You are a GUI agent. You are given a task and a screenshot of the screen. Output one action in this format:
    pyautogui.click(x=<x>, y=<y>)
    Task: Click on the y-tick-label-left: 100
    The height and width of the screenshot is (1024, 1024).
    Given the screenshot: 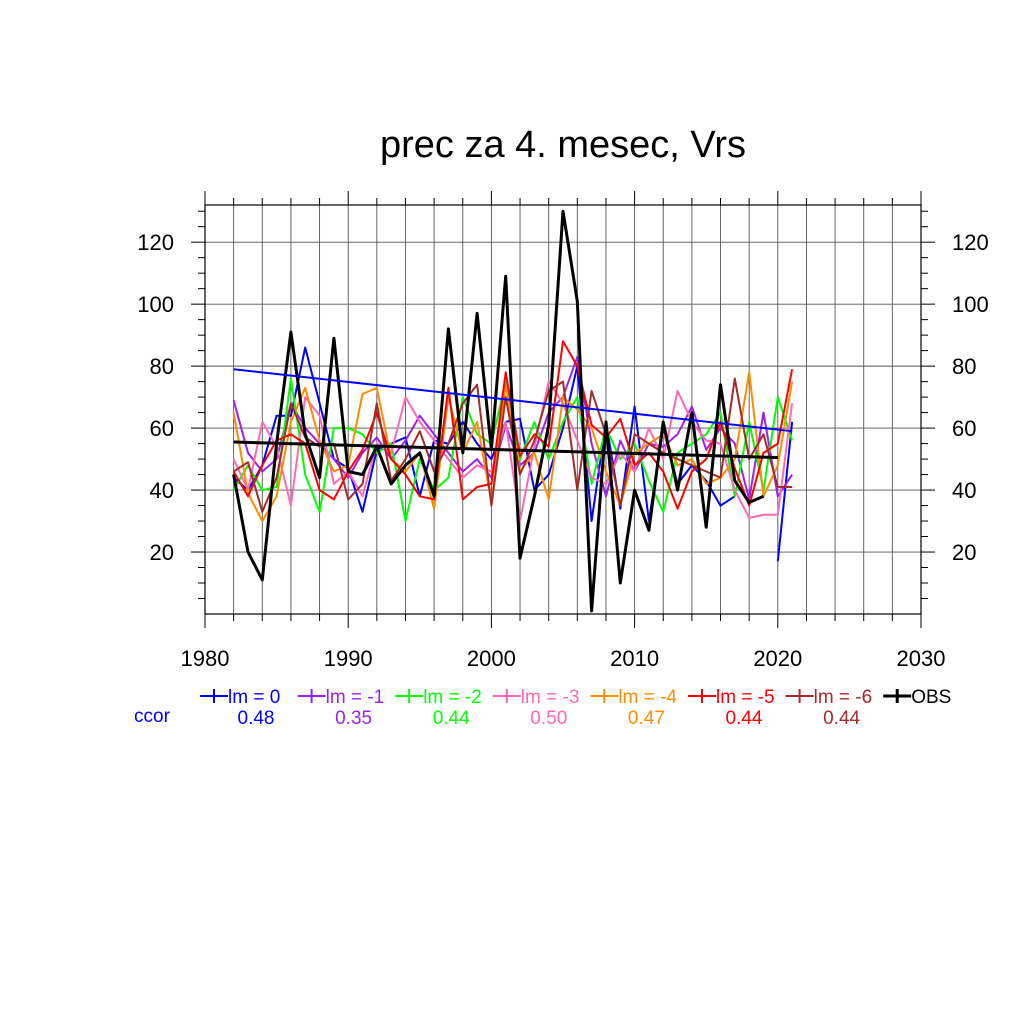 What is the action you would take?
    pyautogui.click(x=155, y=304)
    